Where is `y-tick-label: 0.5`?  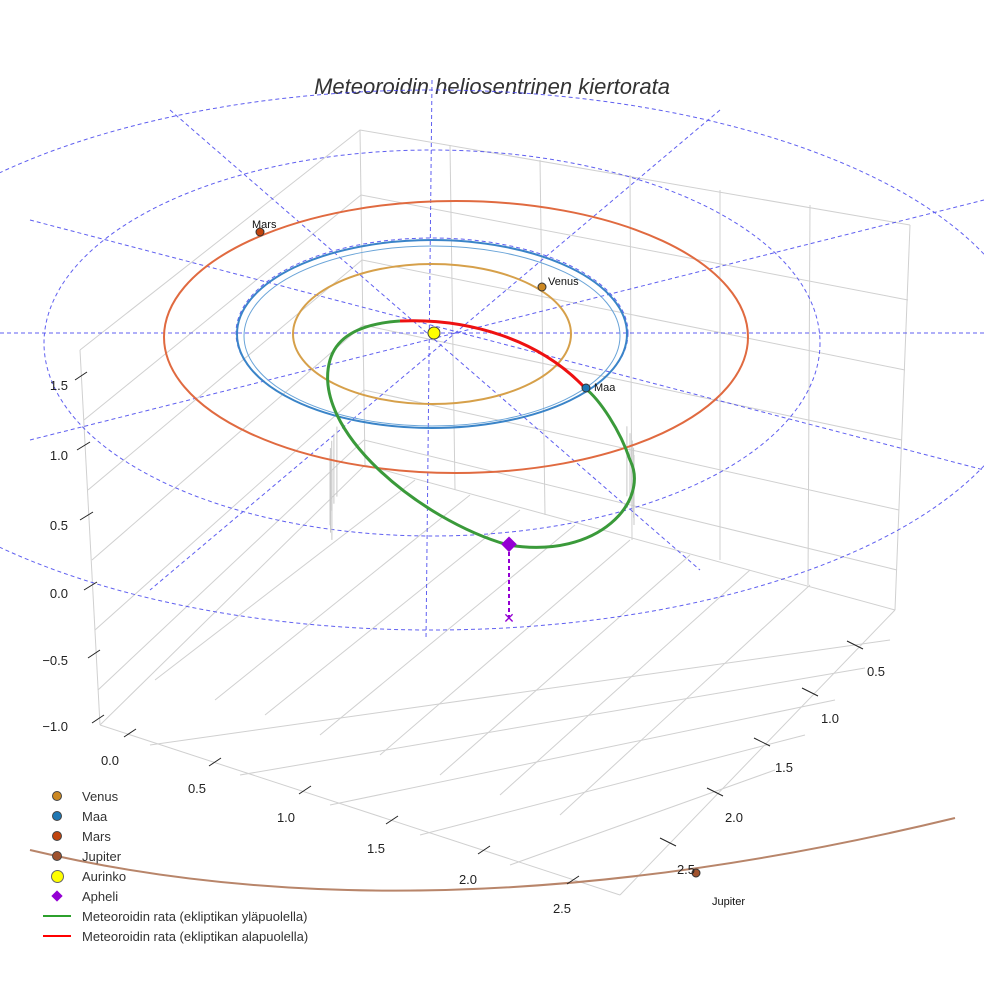
y-tick-label: 0.5 is located at coordinates (876, 671).